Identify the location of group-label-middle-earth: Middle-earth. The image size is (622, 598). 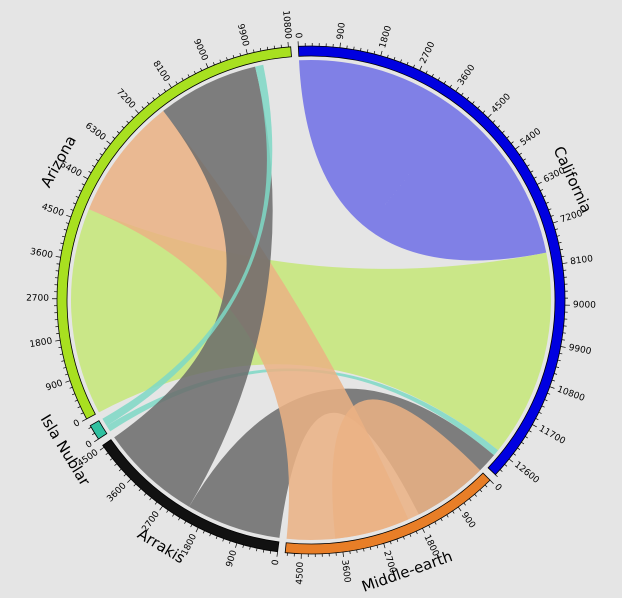
(407, 571).